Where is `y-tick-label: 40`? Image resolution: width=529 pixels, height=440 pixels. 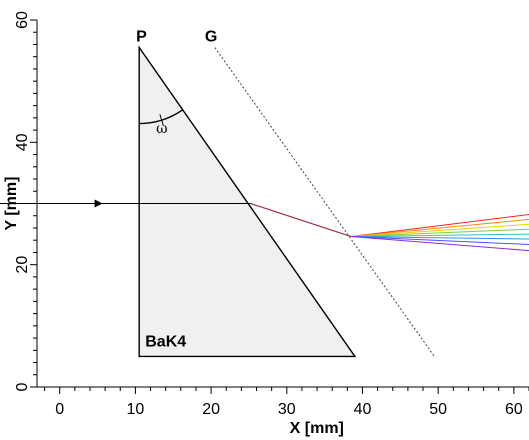 y-tick-label: 40 is located at coordinates (22, 142).